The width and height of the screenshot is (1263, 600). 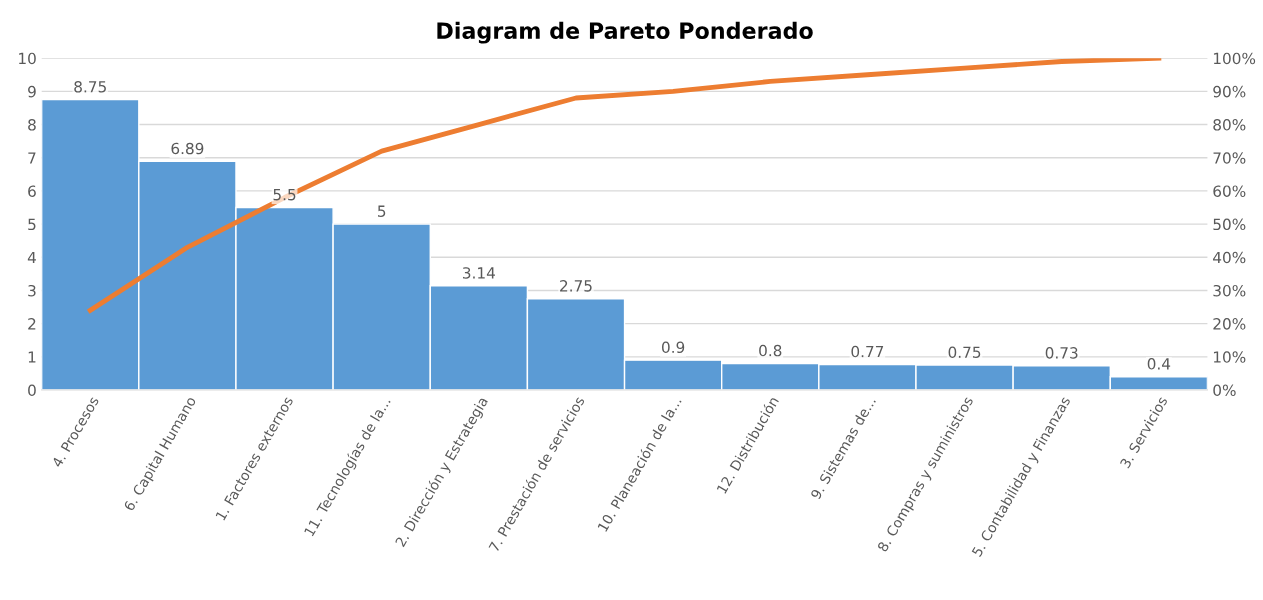 What do you see at coordinates (1229, 324) in the screenshot?
I see `y2-tick-label: 20%` at bounding box center [1229, 324].